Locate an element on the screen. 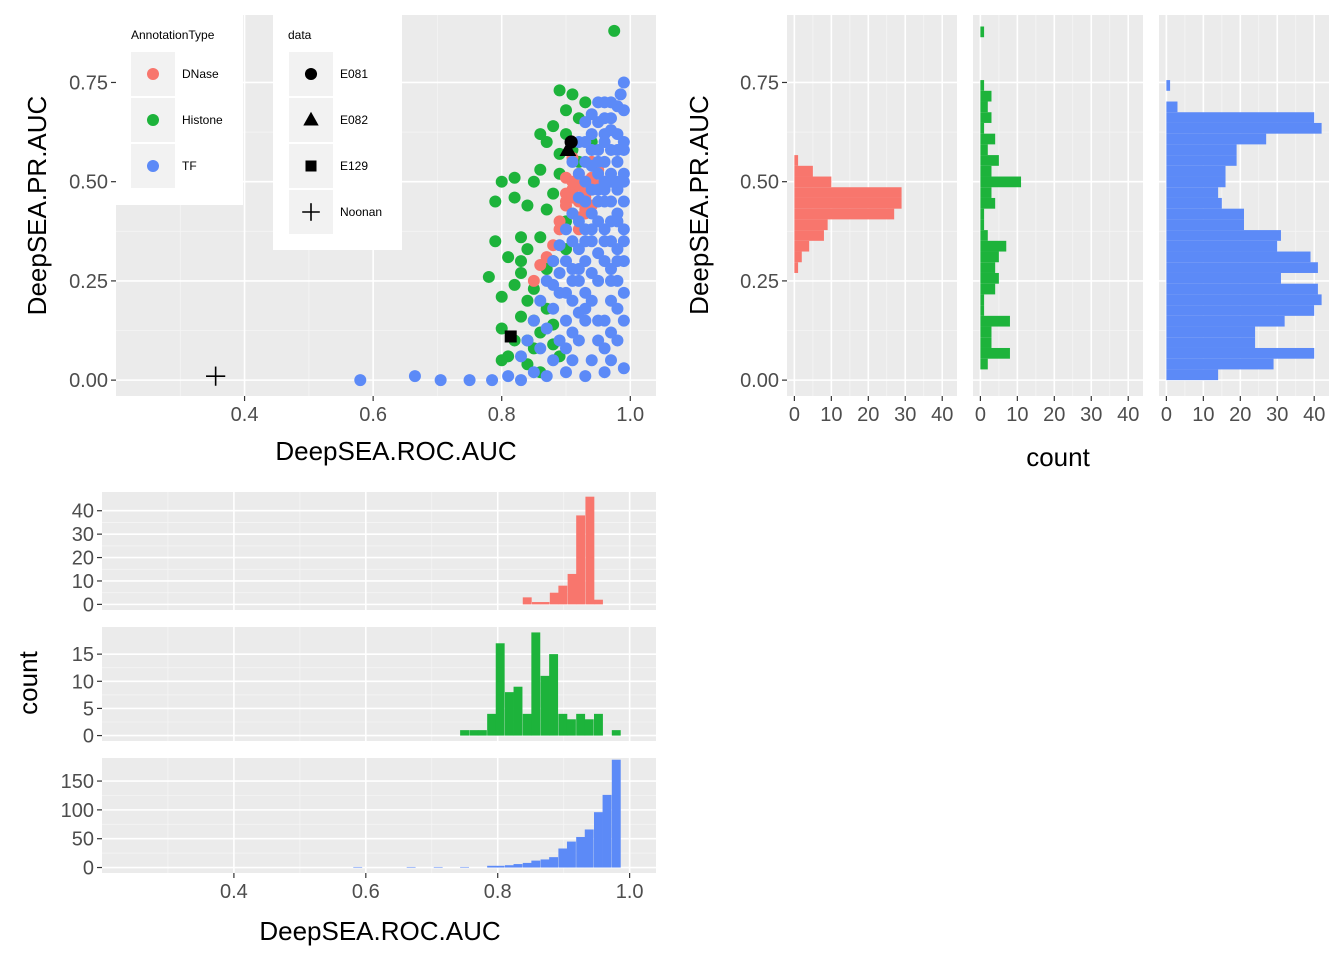 The height and width of the screenshot is (960, 1344). scatter-point-noonan is located at coordinates (216, 376).